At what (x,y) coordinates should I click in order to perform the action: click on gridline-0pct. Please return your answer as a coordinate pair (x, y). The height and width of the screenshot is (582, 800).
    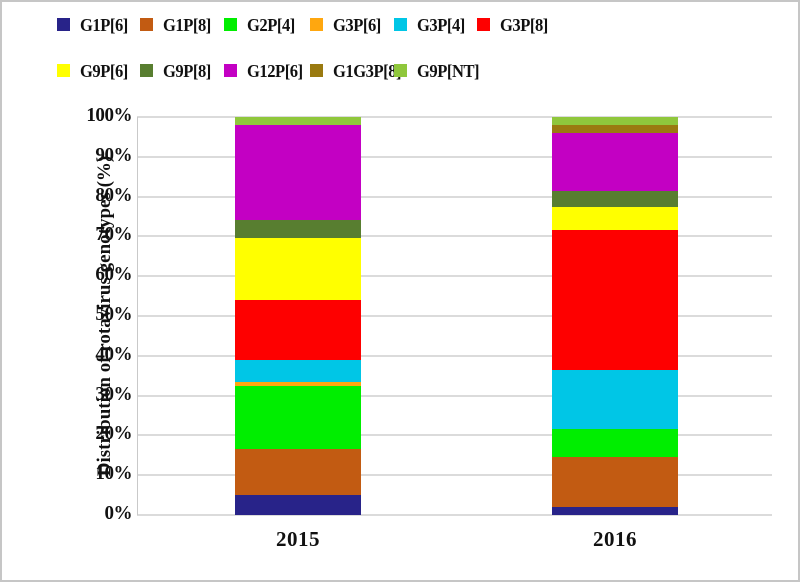
    Looking at the image, I should click on (454, 515).